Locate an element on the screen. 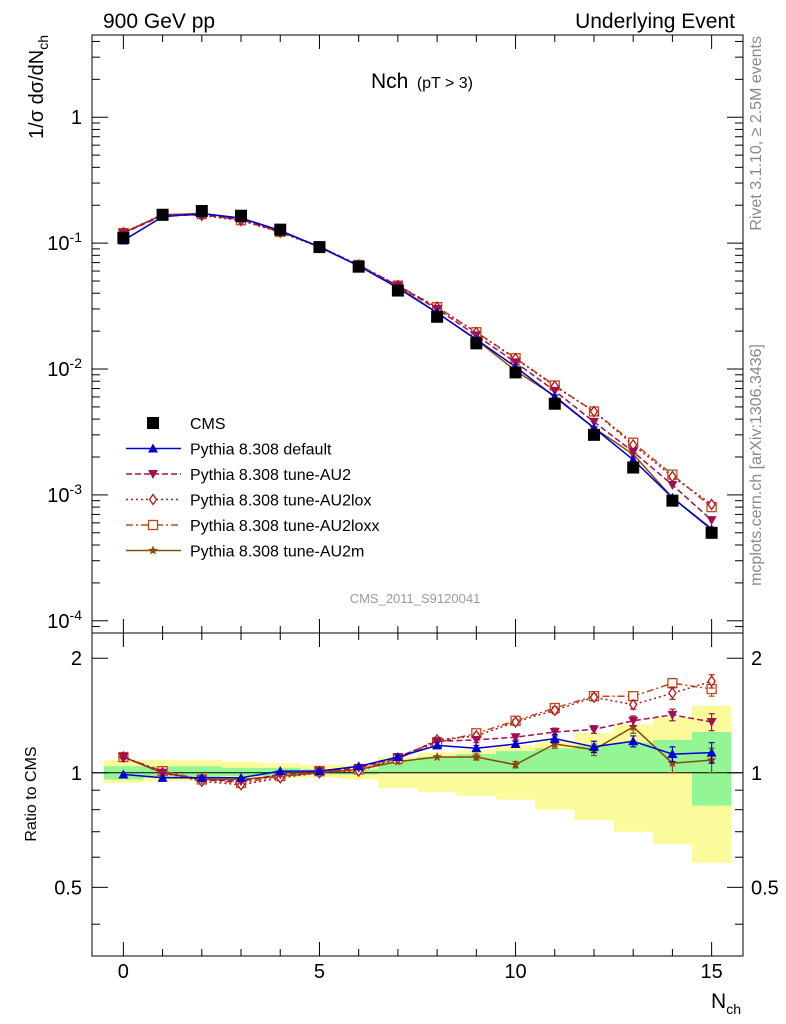 Image resolution: width=786 pixels, height=1024 pixels. legend-item: CMS is located at coordinates (186, 424).